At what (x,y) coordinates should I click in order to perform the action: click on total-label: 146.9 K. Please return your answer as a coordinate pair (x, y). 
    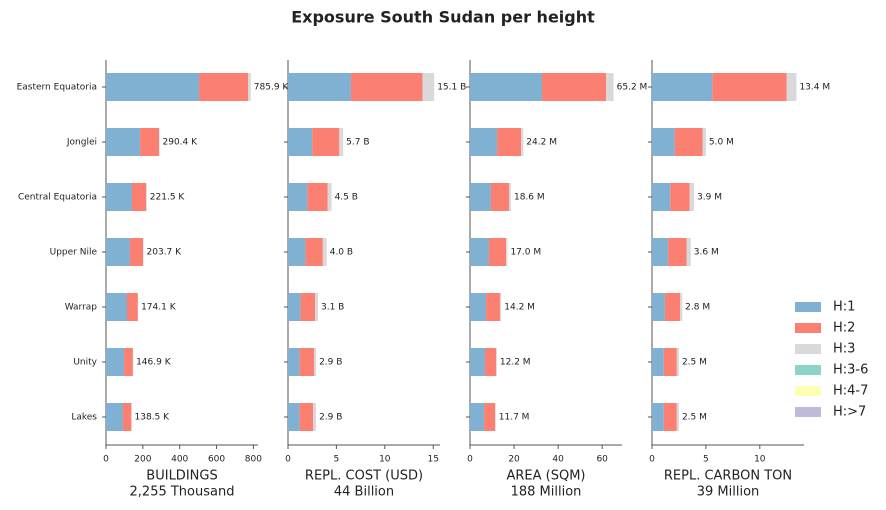
    Looking at the image, I should click on (154, 363).